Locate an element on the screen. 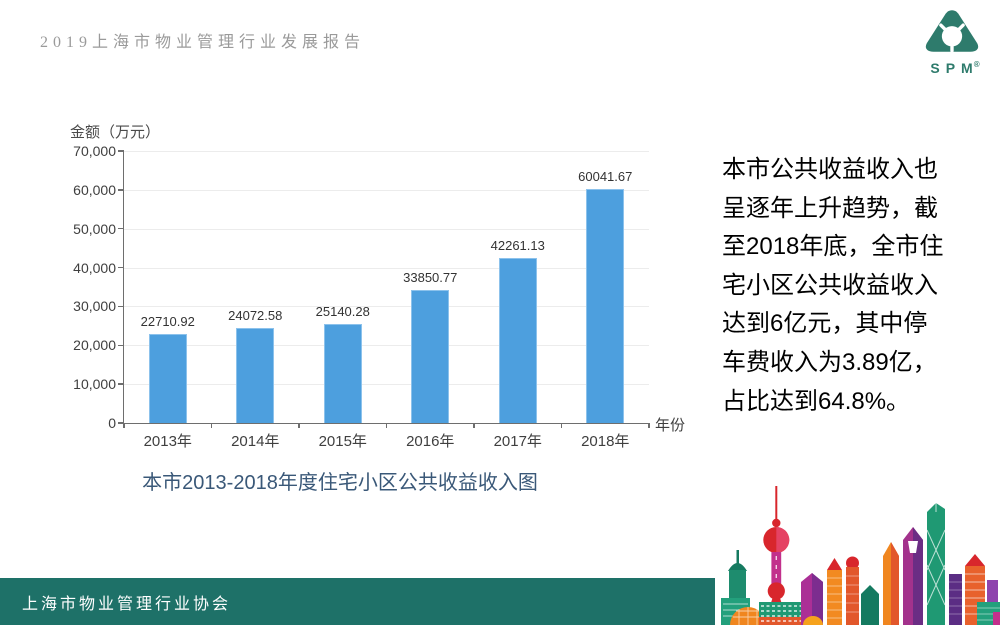  x-category-label: 2015年 is located at coordinates (342, 441).